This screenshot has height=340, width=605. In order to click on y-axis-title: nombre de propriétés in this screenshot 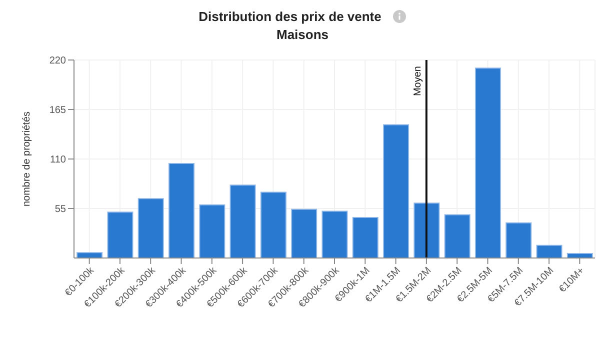, I will do `click(27, 159)`.